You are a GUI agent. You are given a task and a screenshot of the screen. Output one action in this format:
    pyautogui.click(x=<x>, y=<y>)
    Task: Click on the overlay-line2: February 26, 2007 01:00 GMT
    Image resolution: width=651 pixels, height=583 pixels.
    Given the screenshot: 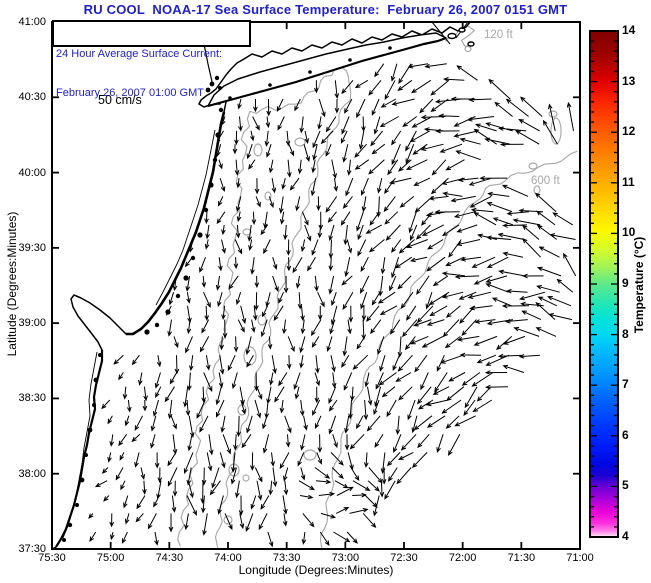 What is the action you would take?
    pyautogui.click(x=130, y=93)
    